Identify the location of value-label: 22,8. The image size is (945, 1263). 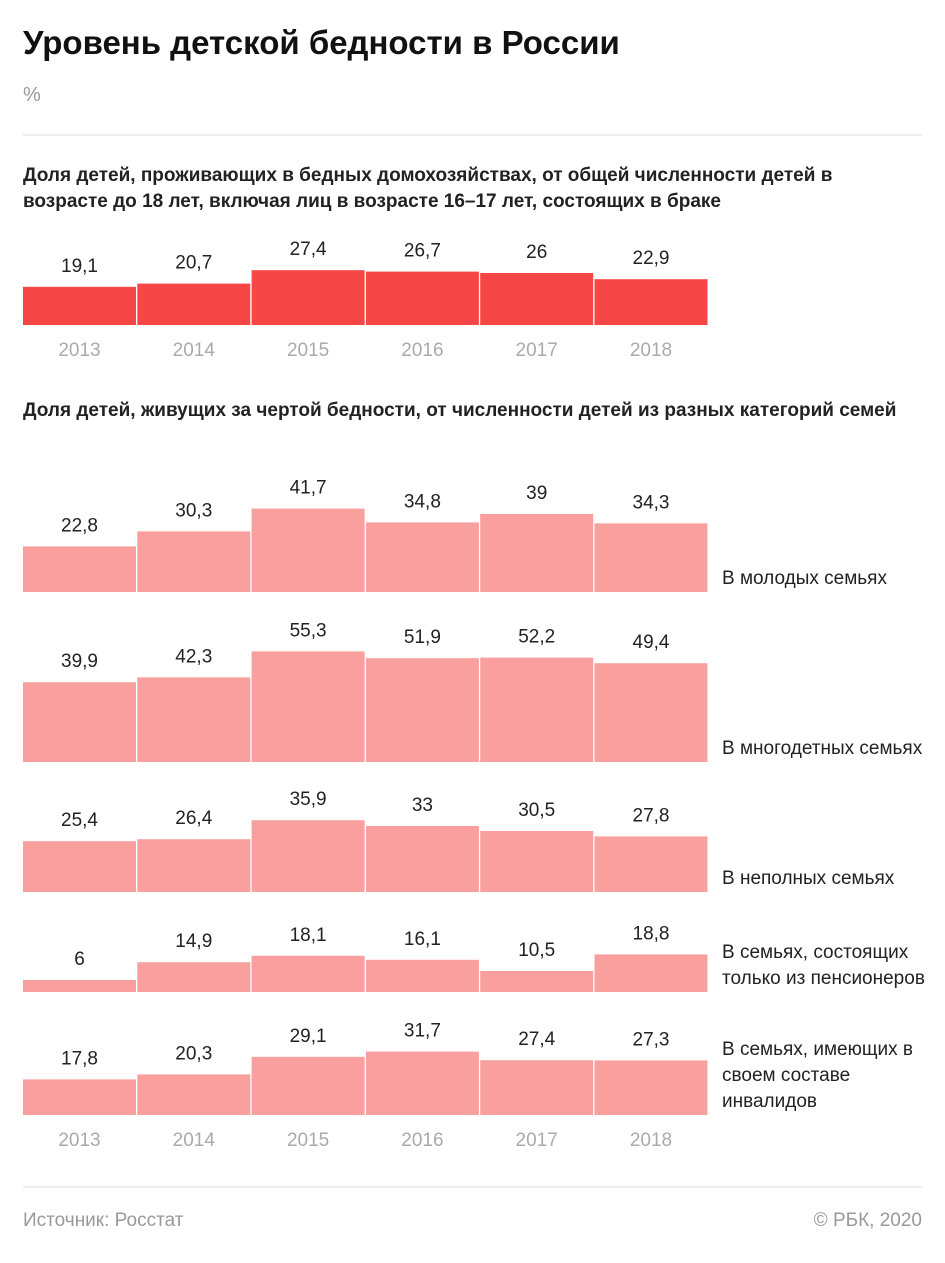
(79, 525).